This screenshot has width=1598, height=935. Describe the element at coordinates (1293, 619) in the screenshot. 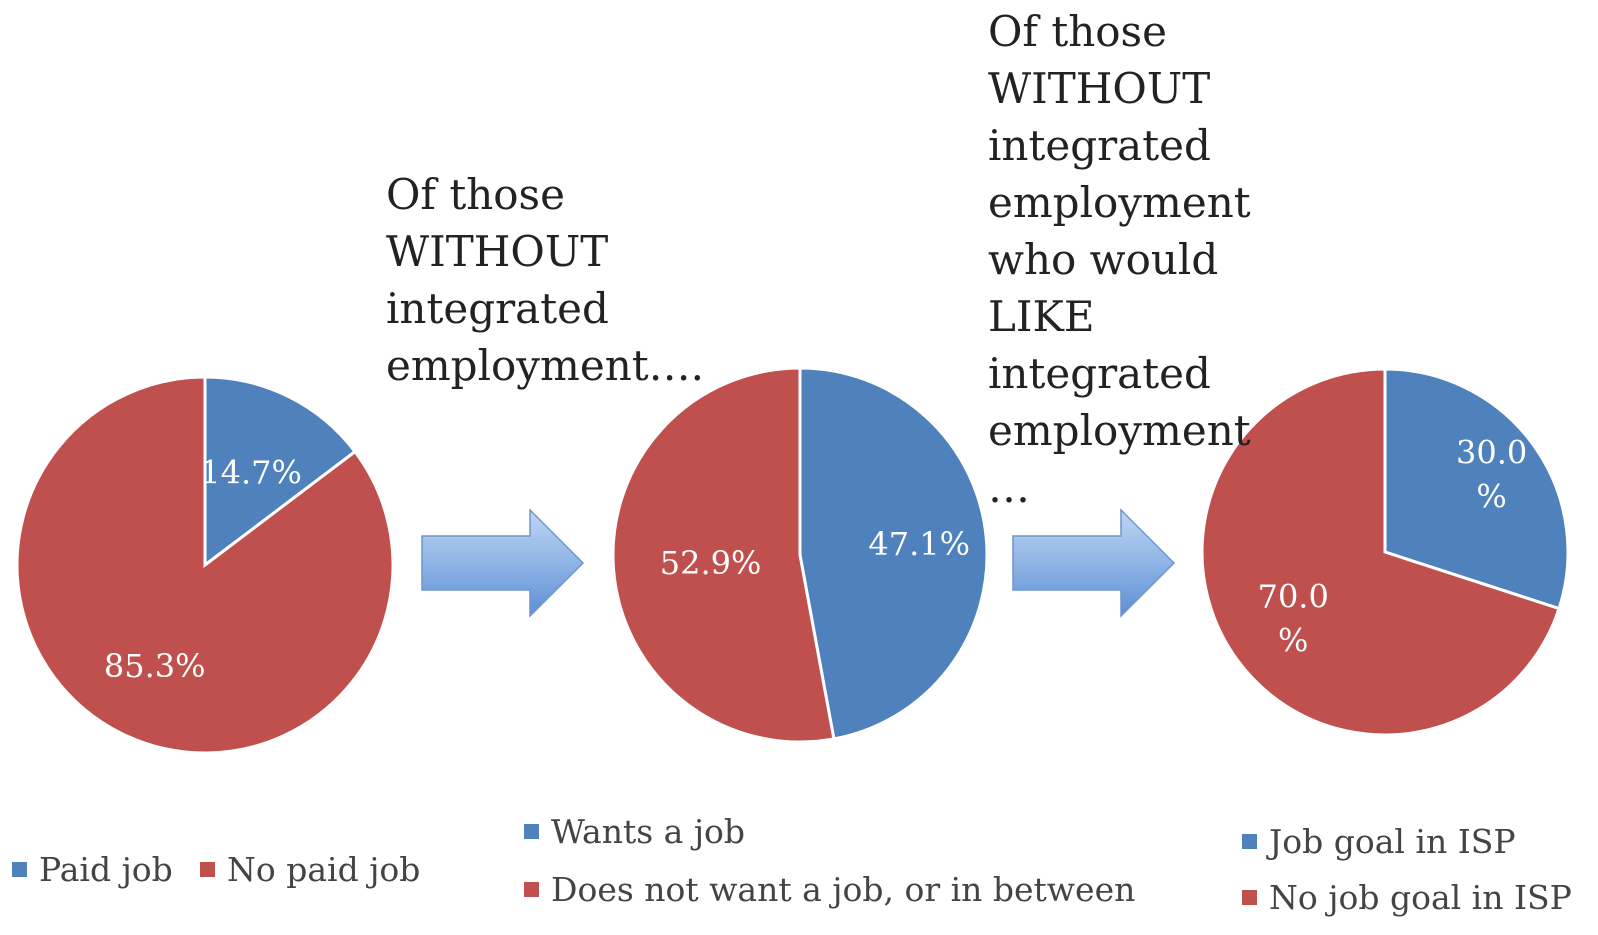

I see `slice-value-label: 70.0%` at that location.